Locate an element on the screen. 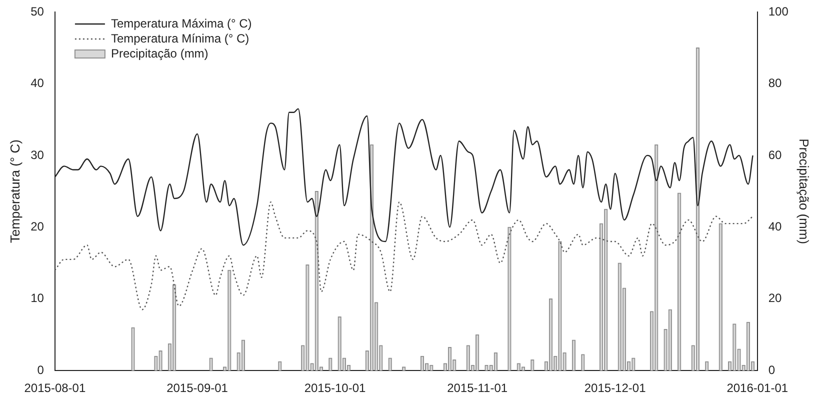  y2-tick-label: 60 is located at coordinates (775, 155).